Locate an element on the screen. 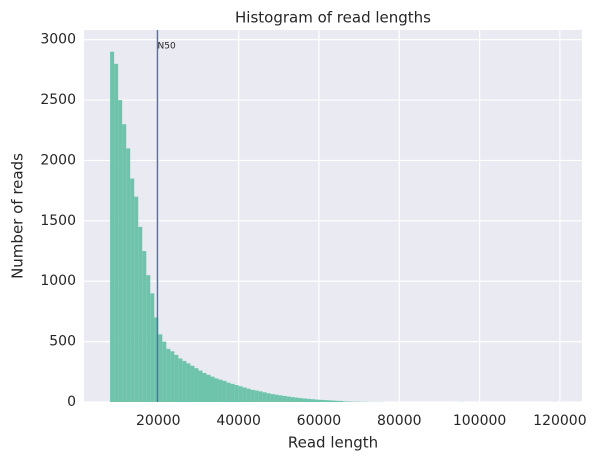 This screenshot has height=463, width=597. x-tick-label: 120000 is located at coordinates (559, 421).